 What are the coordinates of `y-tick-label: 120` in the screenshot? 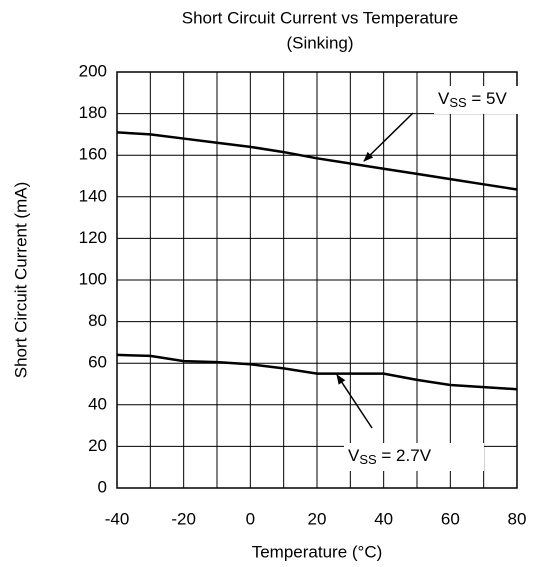 It's located at (93, 237).